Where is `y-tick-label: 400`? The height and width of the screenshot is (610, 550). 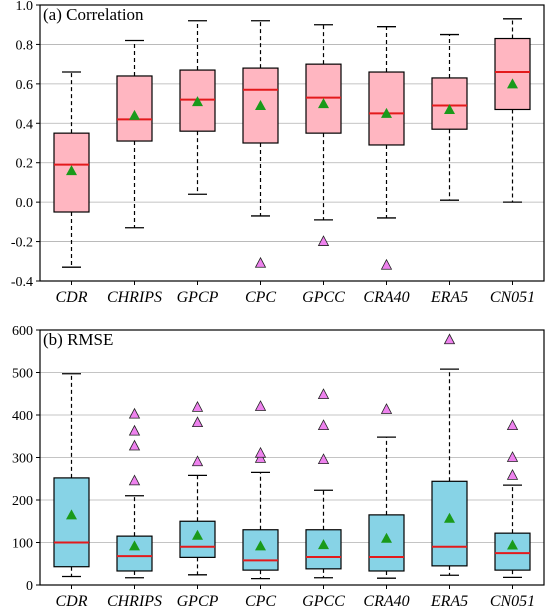 y-tick-label: 400 is located at coordinates (22, 416).